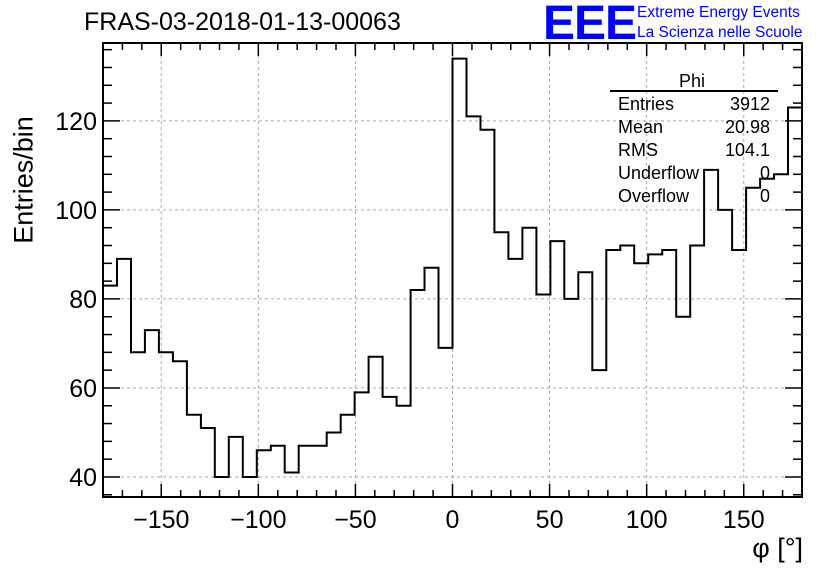 Image resolution: width=836 pixels, height=572 pixels. I want to click on logo-line-2: La Scienza nelle Scuole, so click(720, 32).